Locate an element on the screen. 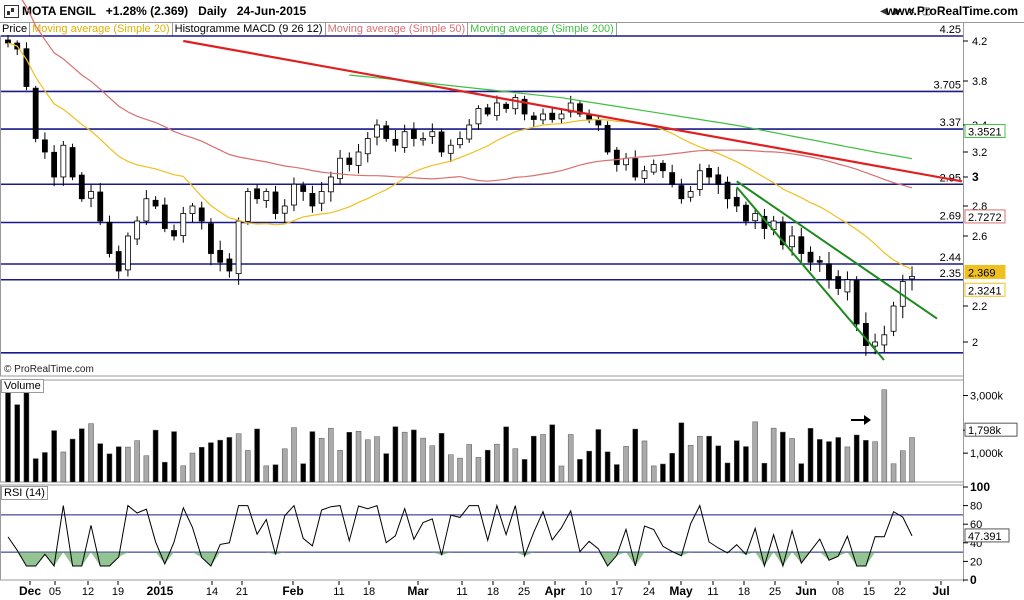  level-label: 2.35 is located at coordinates (950, 274).